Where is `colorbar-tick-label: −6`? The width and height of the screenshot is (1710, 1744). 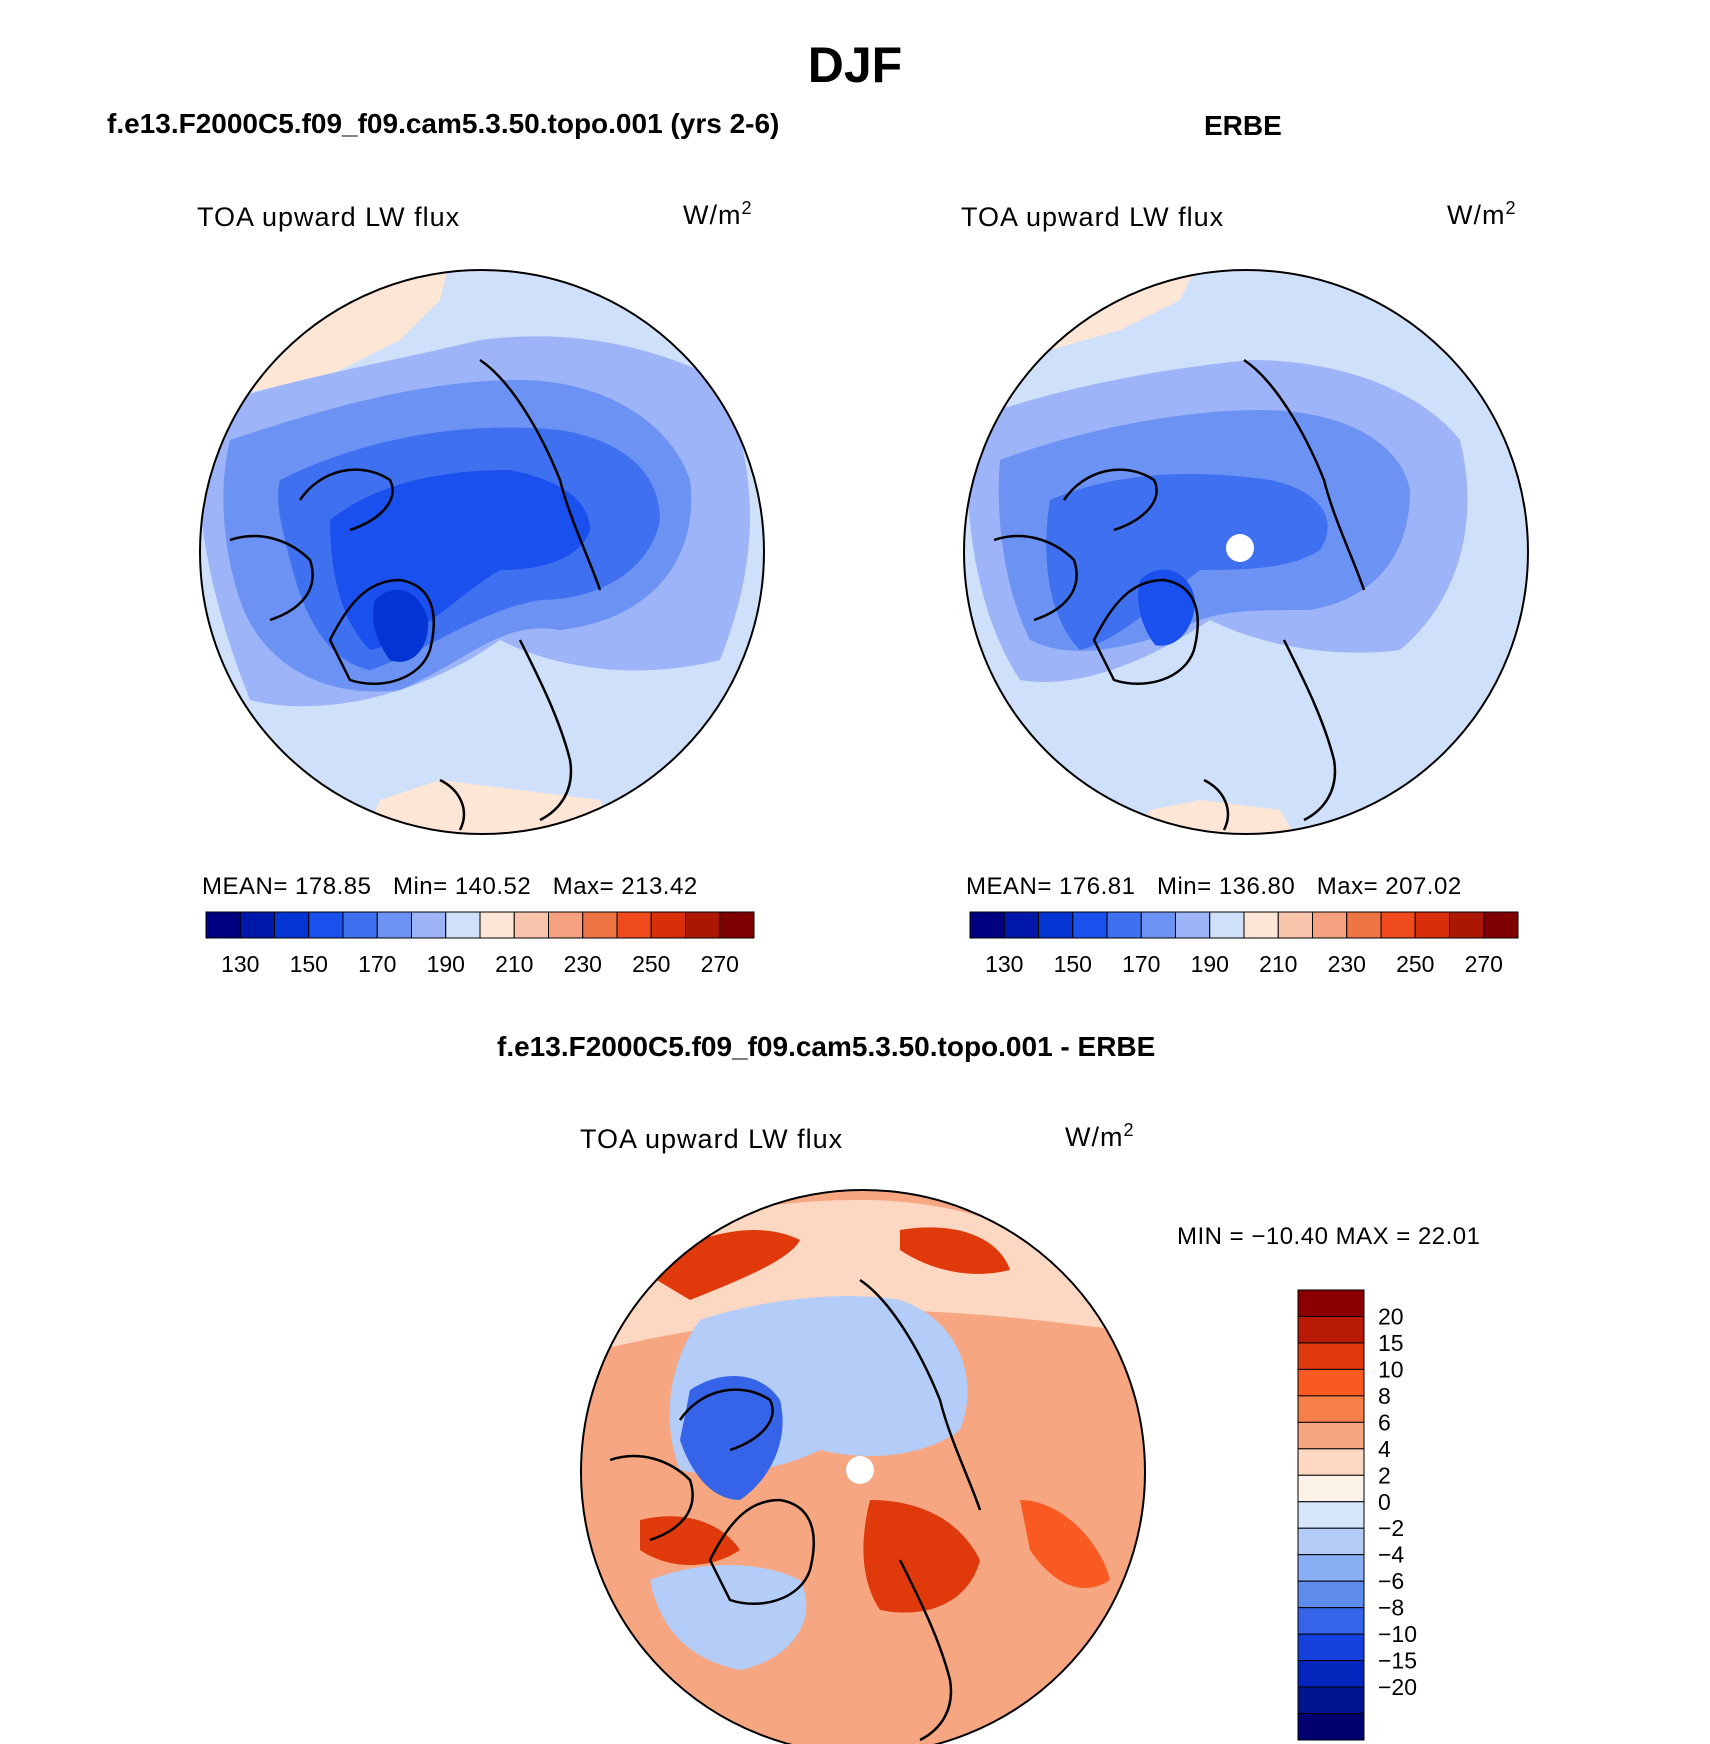 colorbar-tick-label: −6 is located at coordinates (1391, 1581).